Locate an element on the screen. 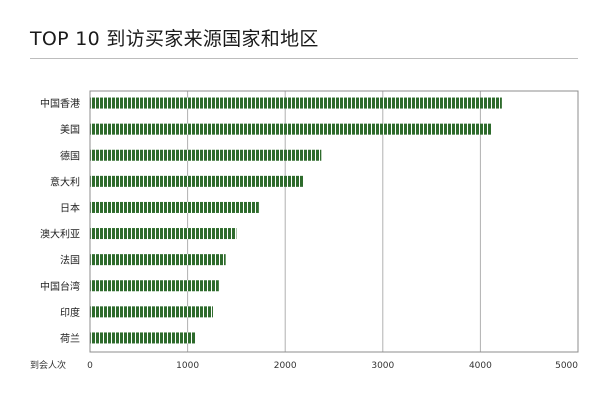  category-label: 日本 is located at coordinates (70, 207).